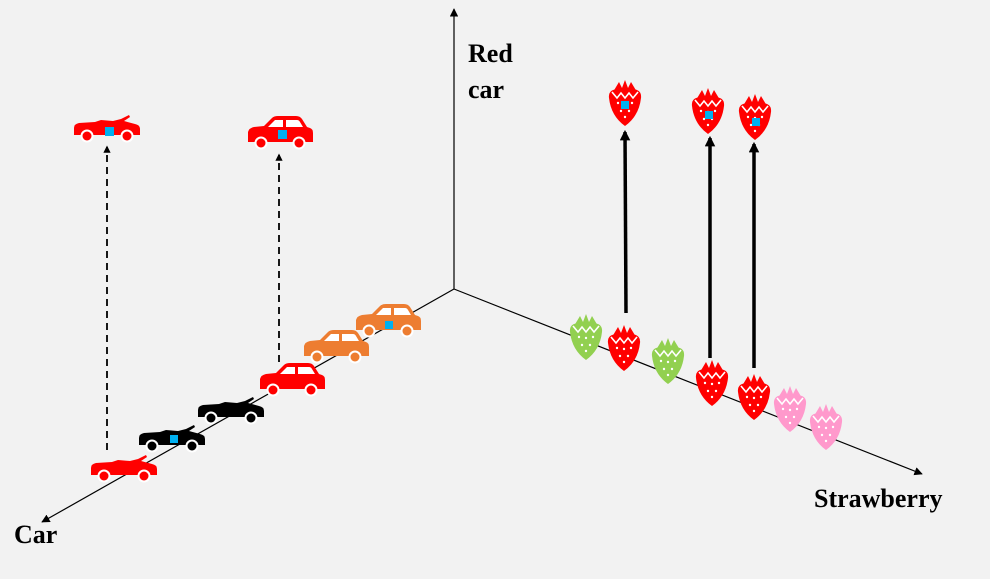 The width and height of the screenshot is (990, 579). What do you see at coordinates (231, 411) in the screenshot?
I see `black-convertible-car-icon` at bounding box center [231, 411].